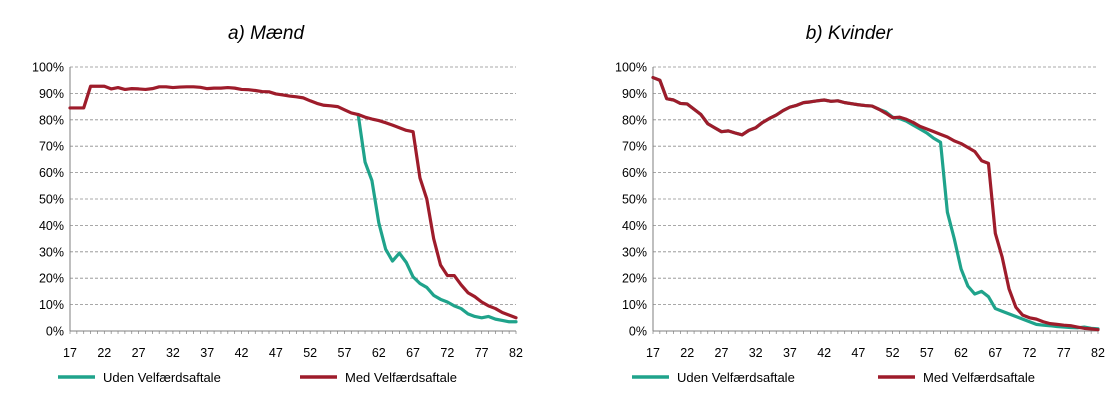  What do you see at coordinates (266, 33) in the screenshot?
I see `chart-title: a) Mænd` at bounding box center [266, 33].